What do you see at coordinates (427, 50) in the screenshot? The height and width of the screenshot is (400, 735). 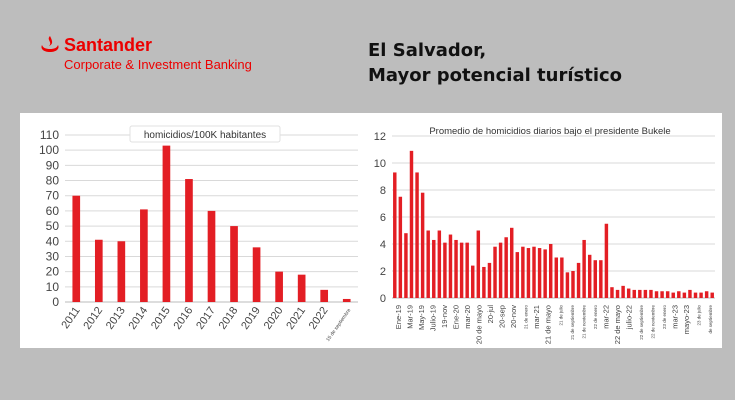 I see `title-line-1: El Salvador,` at bounding box center [427, 50].